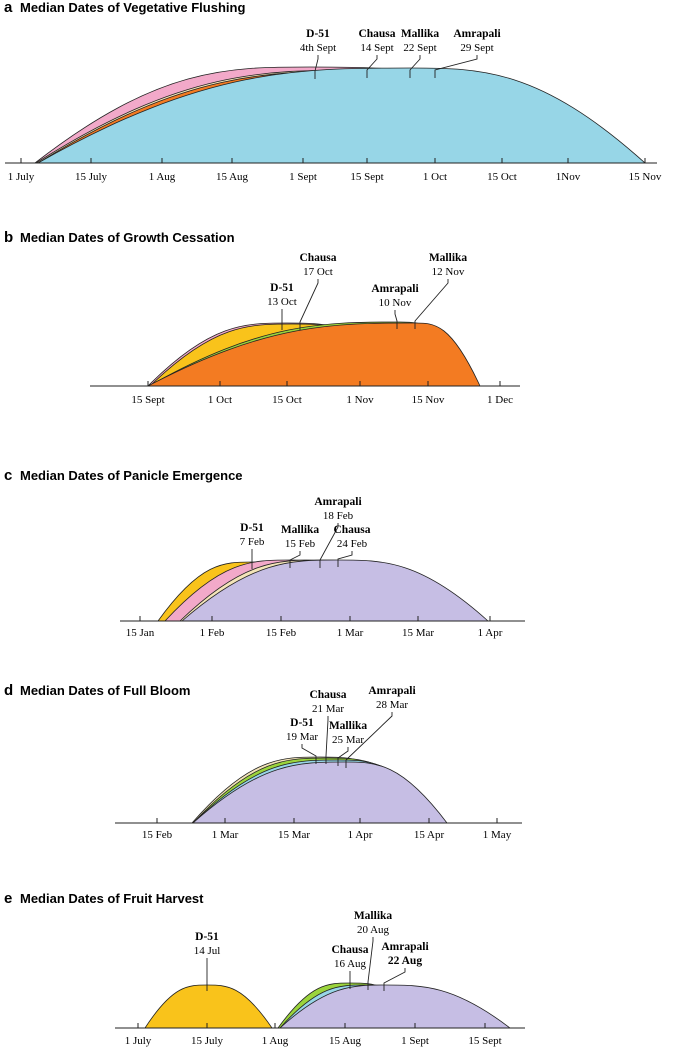 This screenshot has height=1050, width=685. I want to click on tick-label: 1 Feb, so click(212, 633).